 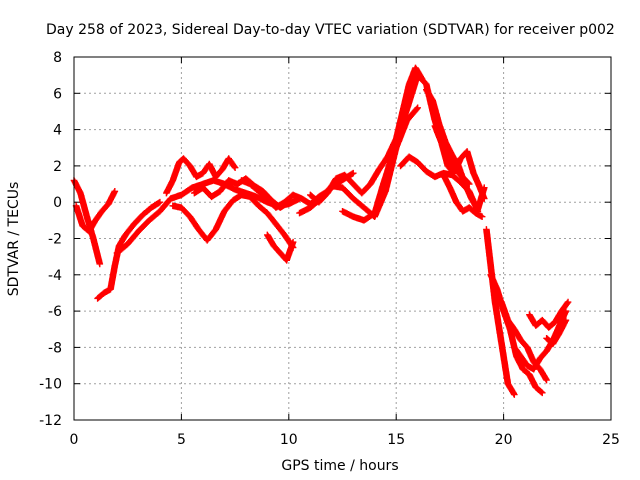 What do you see at coordinates (50, 421) in the screenshot?
I see `y-tick-label: -12` at bounding box center [50, 421].